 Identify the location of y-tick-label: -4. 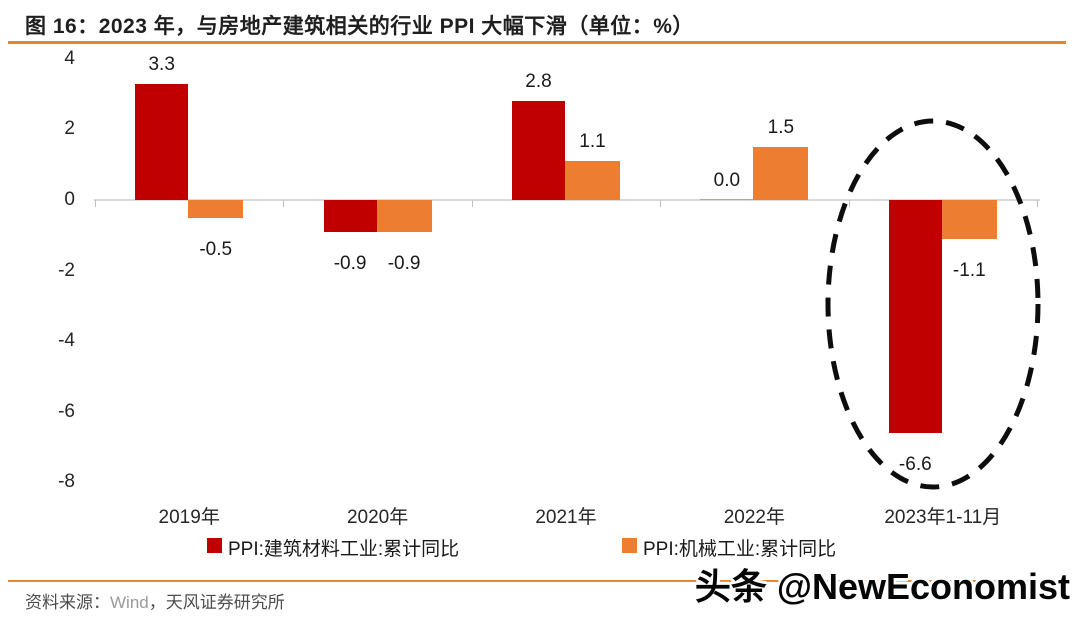
(66, 341).